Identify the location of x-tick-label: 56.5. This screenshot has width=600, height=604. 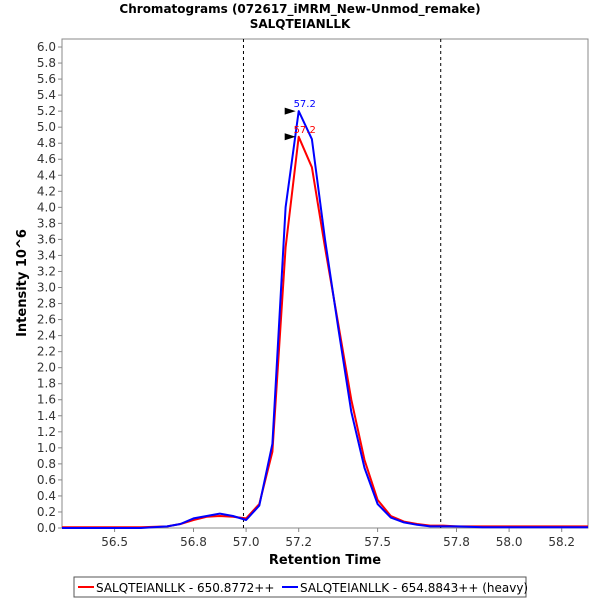
(114, 542).